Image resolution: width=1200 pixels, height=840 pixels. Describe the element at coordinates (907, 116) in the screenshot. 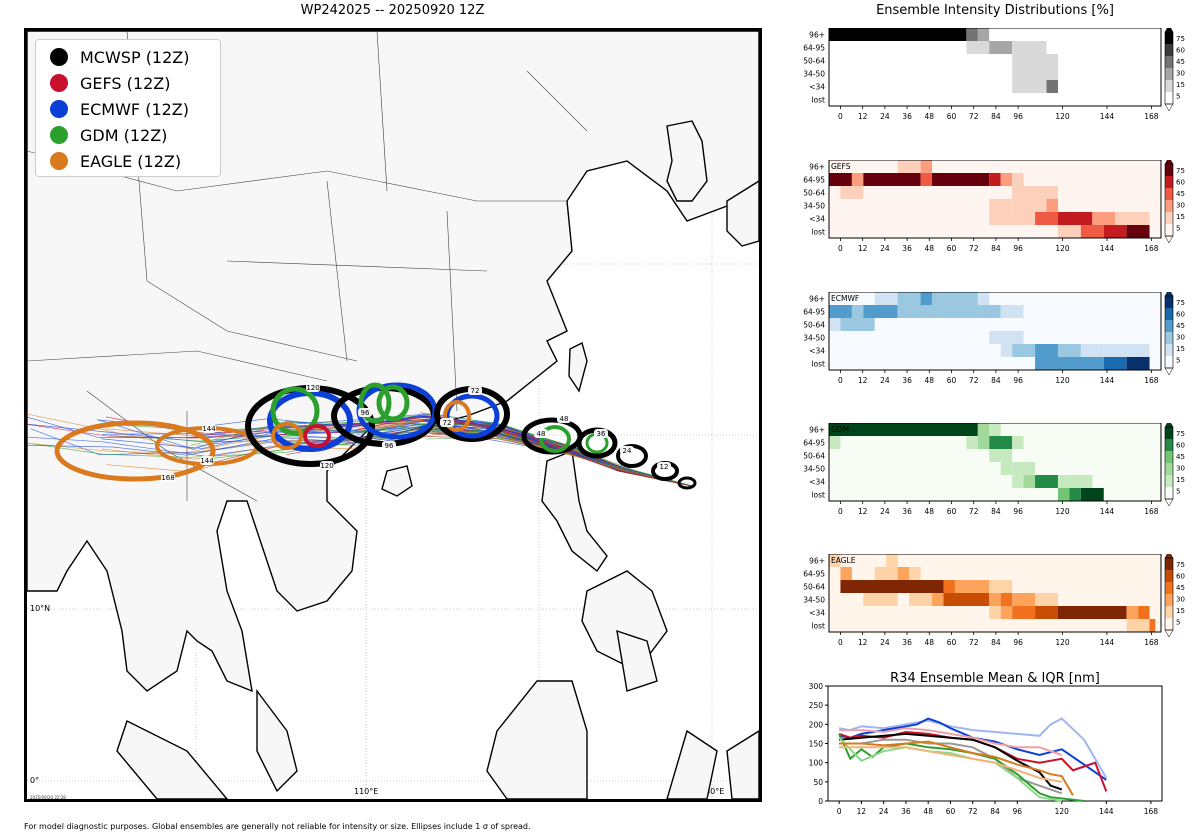

I see `x-tick-label: 36` at that location.